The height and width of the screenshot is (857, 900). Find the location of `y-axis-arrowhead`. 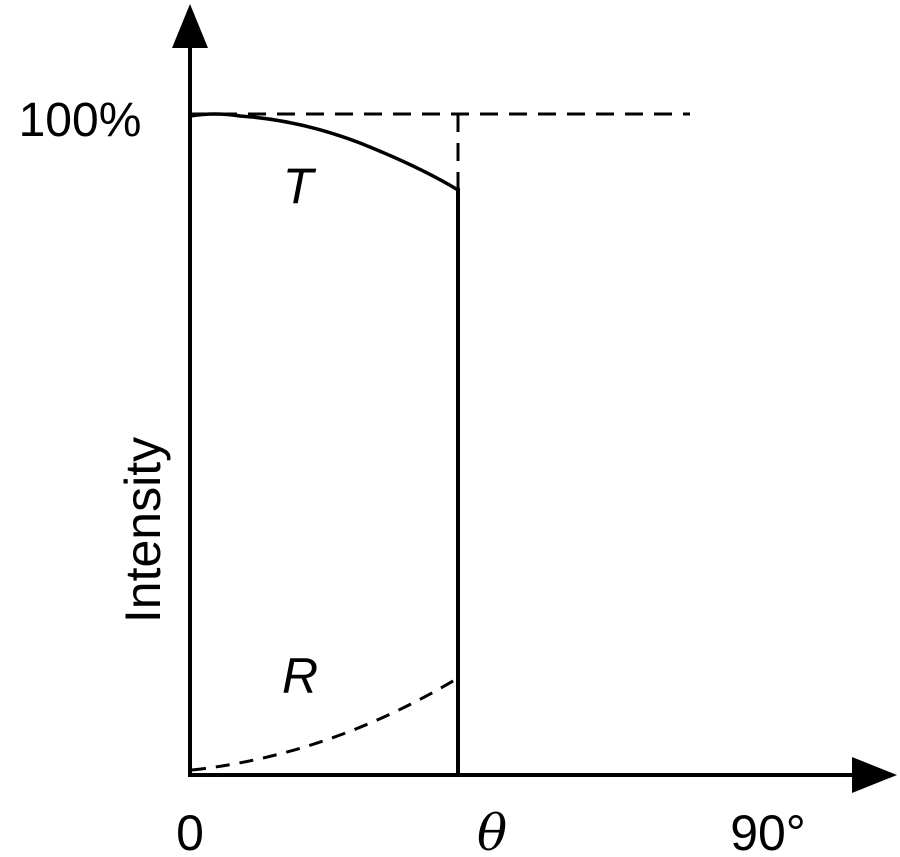

y-axis-arrowhead is located at coordinates (190, 26).